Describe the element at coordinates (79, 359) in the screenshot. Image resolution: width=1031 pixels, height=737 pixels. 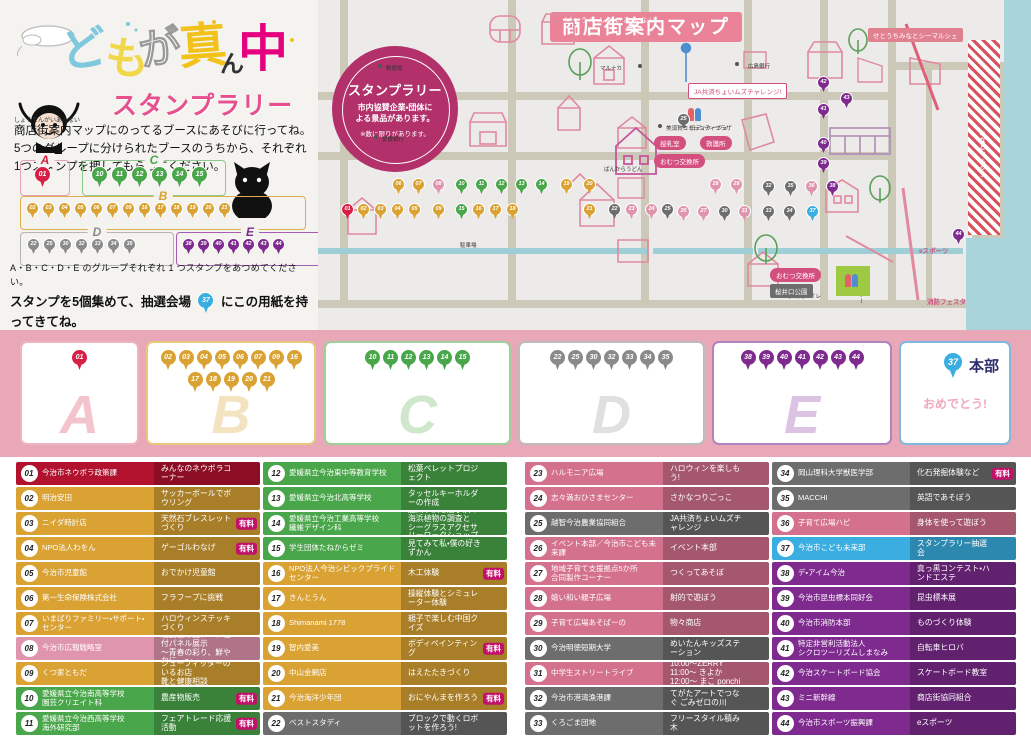
I see `card-a-stamps: 01` at that location.